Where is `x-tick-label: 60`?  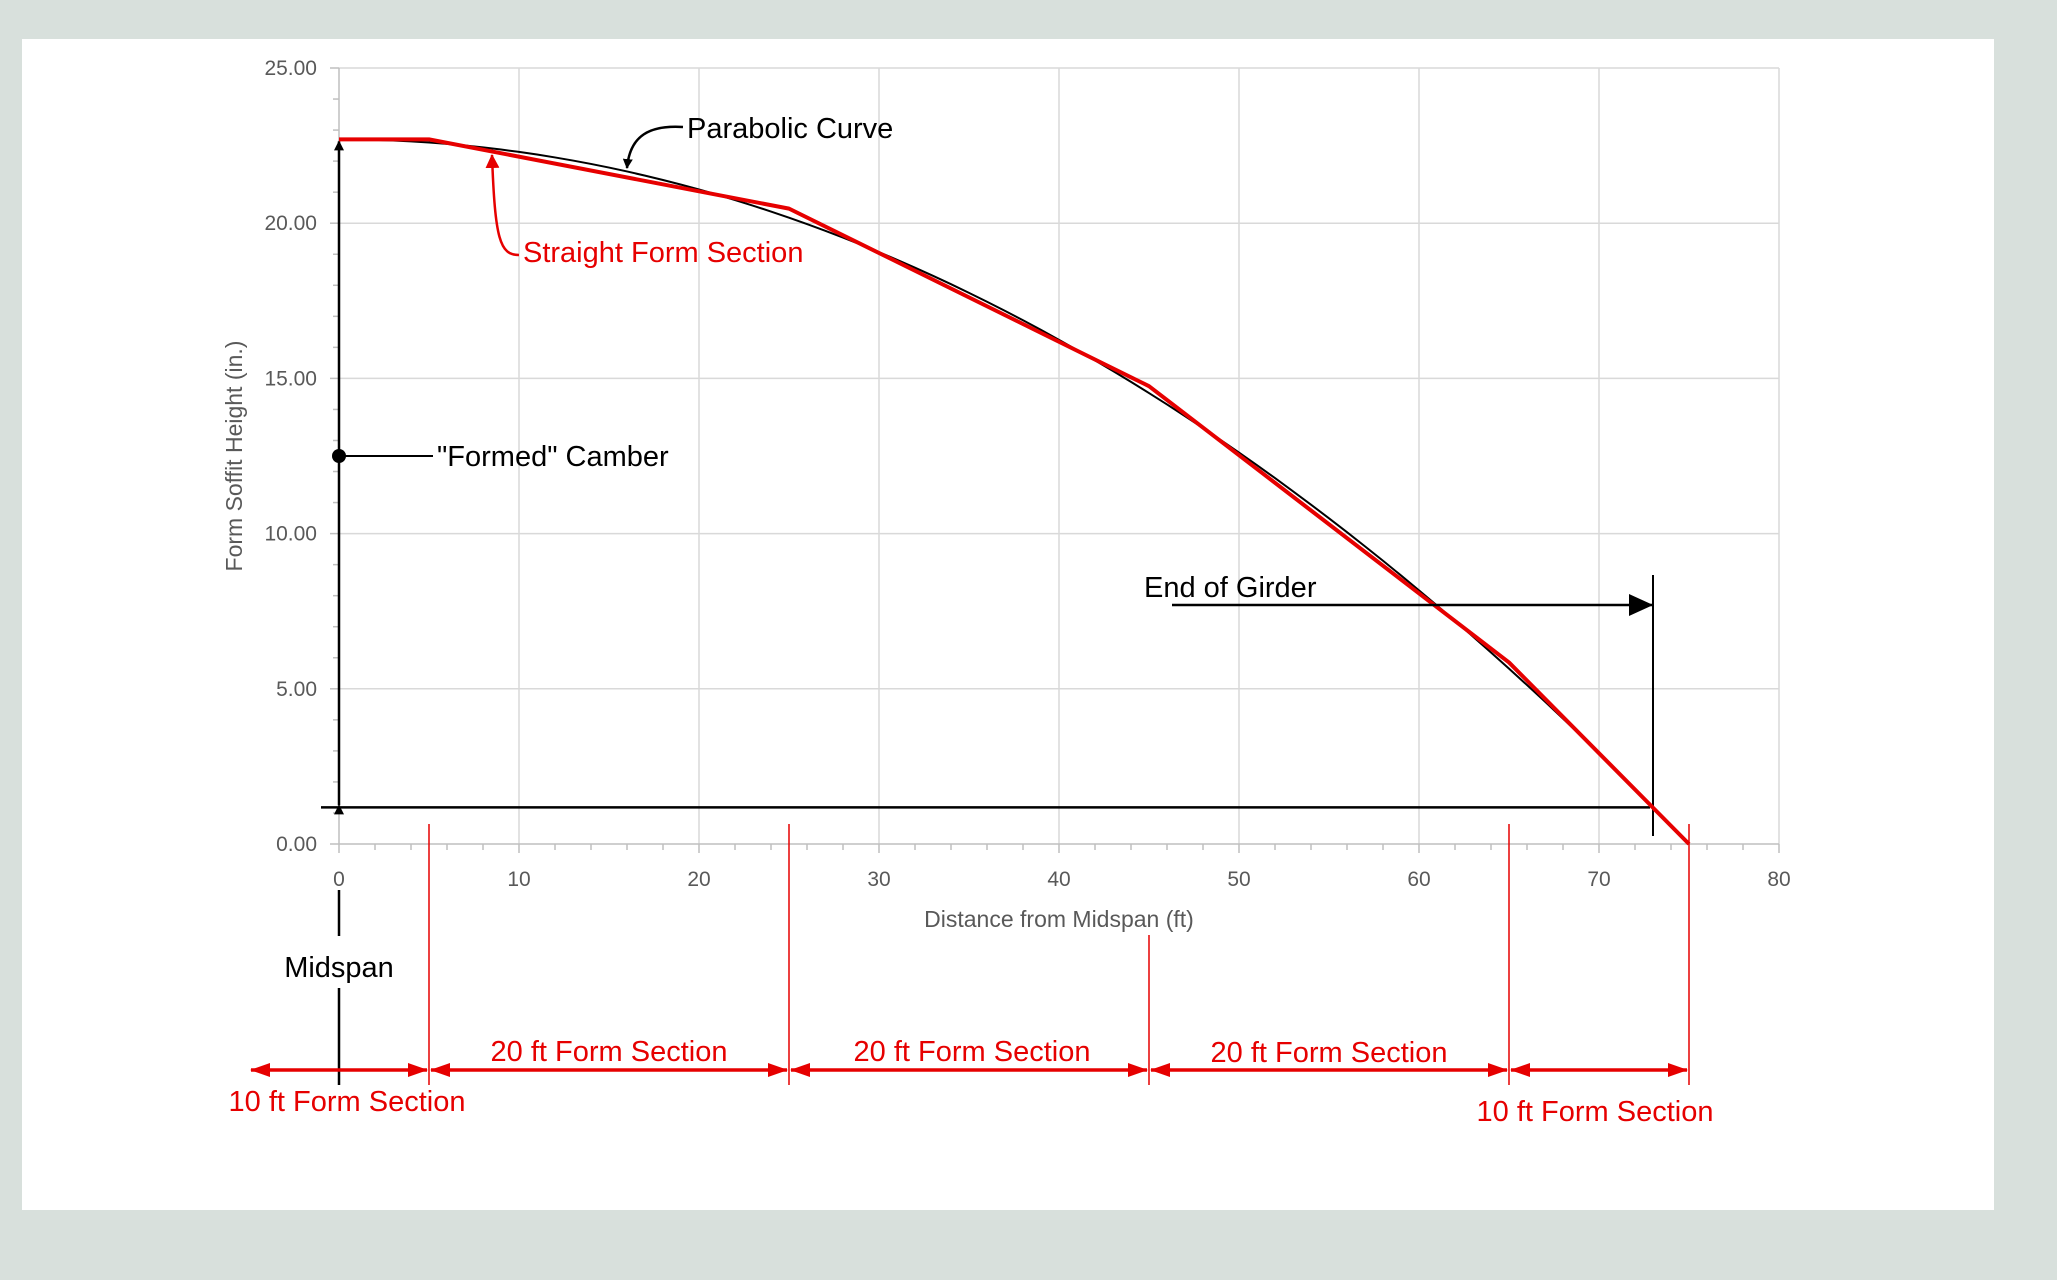
x-tick-label: 60 is located at coordinates (1418, 879).